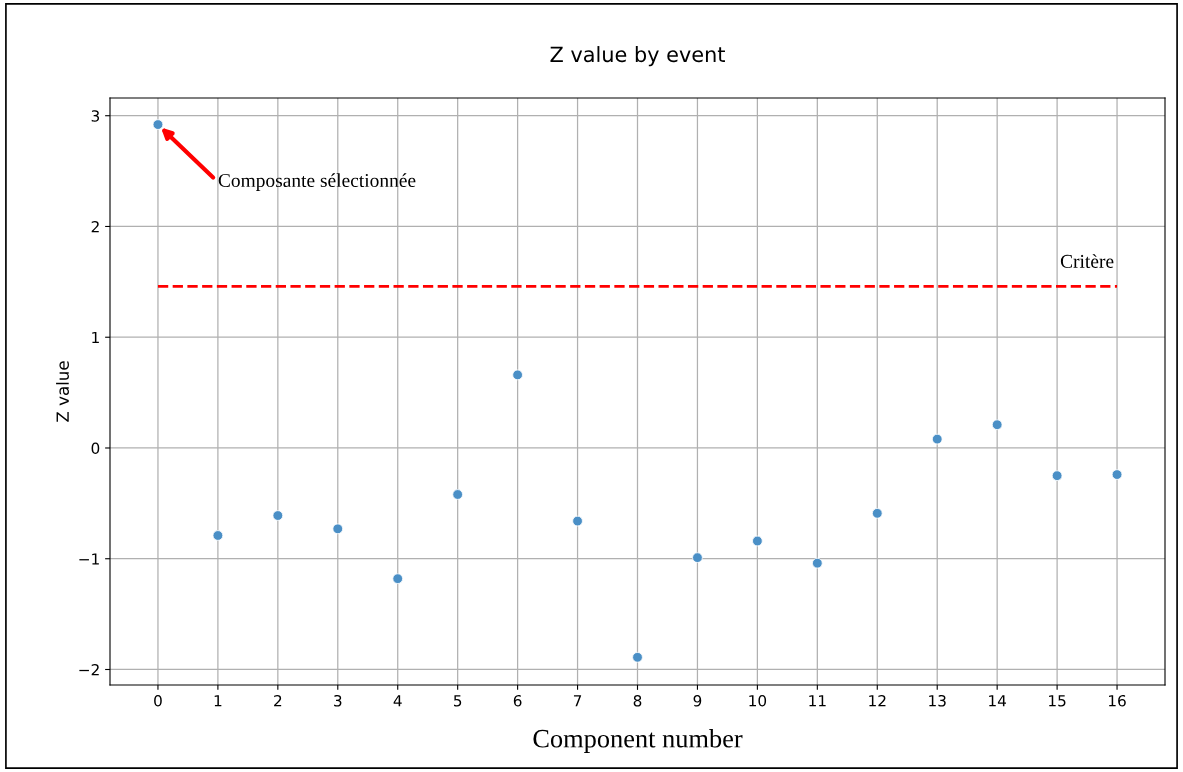  I want to click on x-tick-label: 11, so click(817, 701).